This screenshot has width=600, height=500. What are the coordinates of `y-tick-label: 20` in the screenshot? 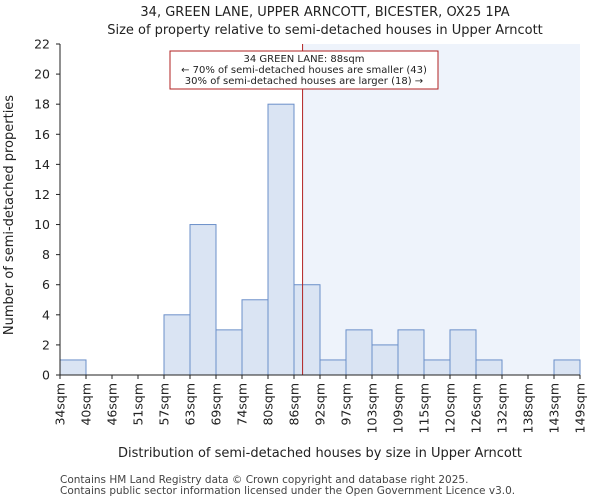 It's located at (42, 74).